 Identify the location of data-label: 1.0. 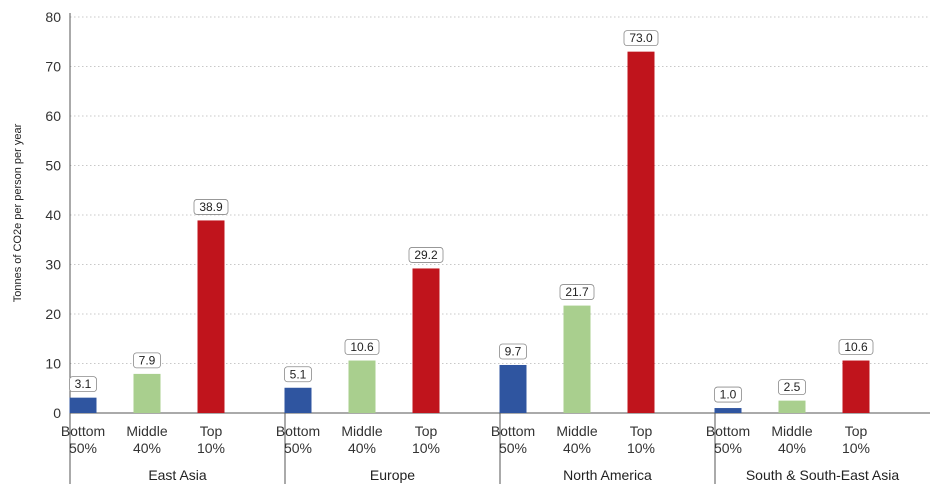
(728, 395).